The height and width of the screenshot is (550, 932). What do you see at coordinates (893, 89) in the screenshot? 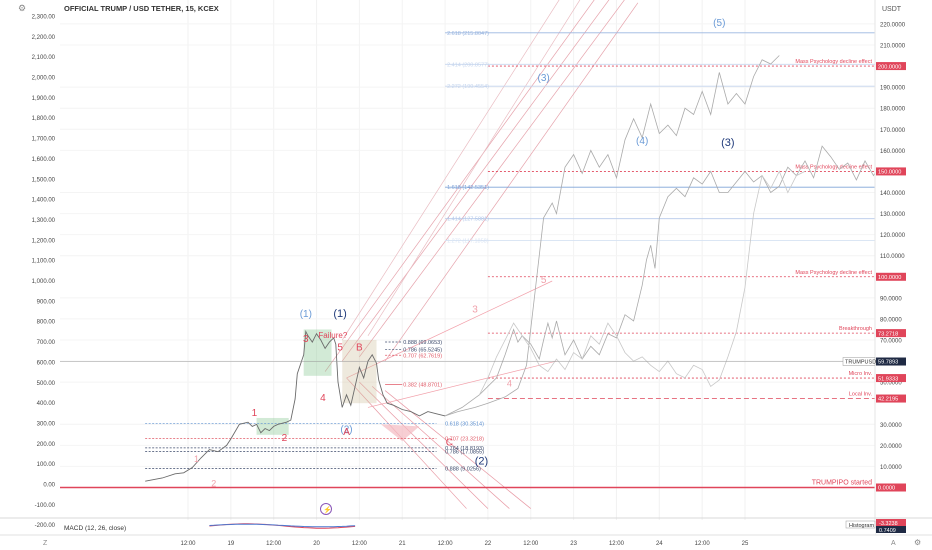
I see `right-tick-label-2: 190.0000` at bounding box center [893, 89].